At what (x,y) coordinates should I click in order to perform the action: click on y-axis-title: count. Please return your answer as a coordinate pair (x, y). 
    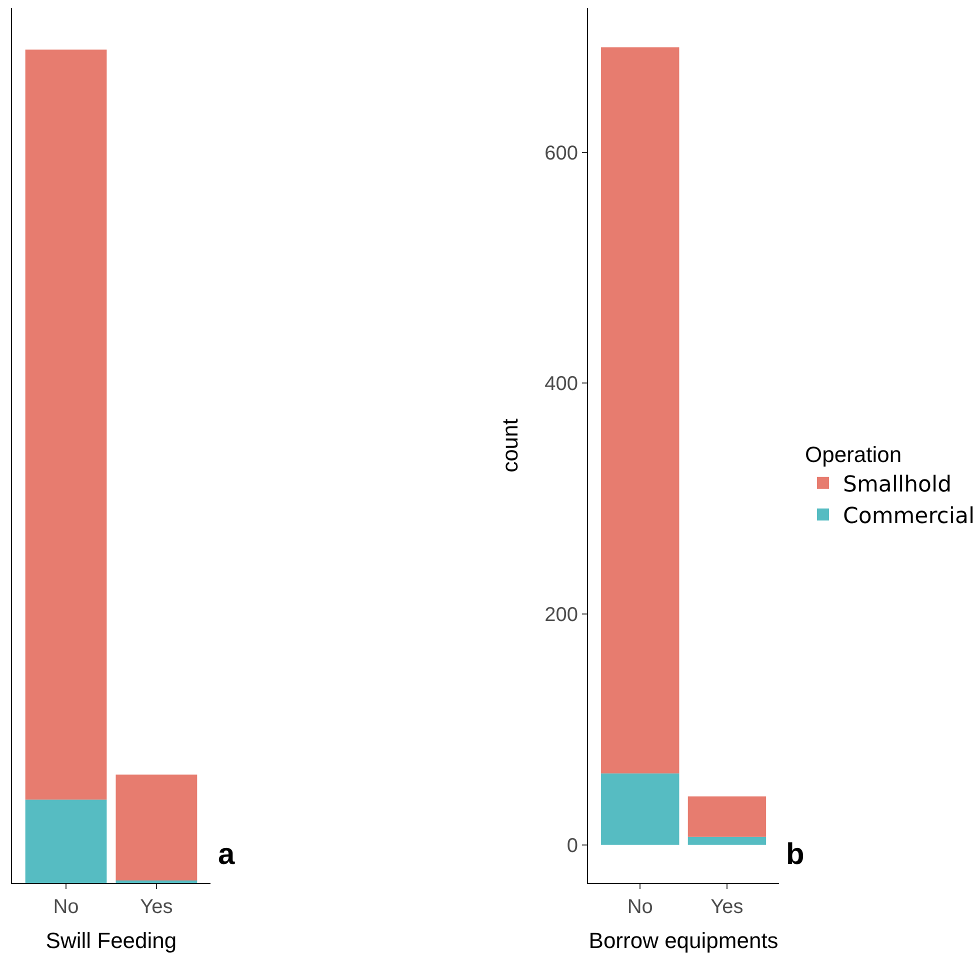
    Looking at the image, I should click on (509, 445).